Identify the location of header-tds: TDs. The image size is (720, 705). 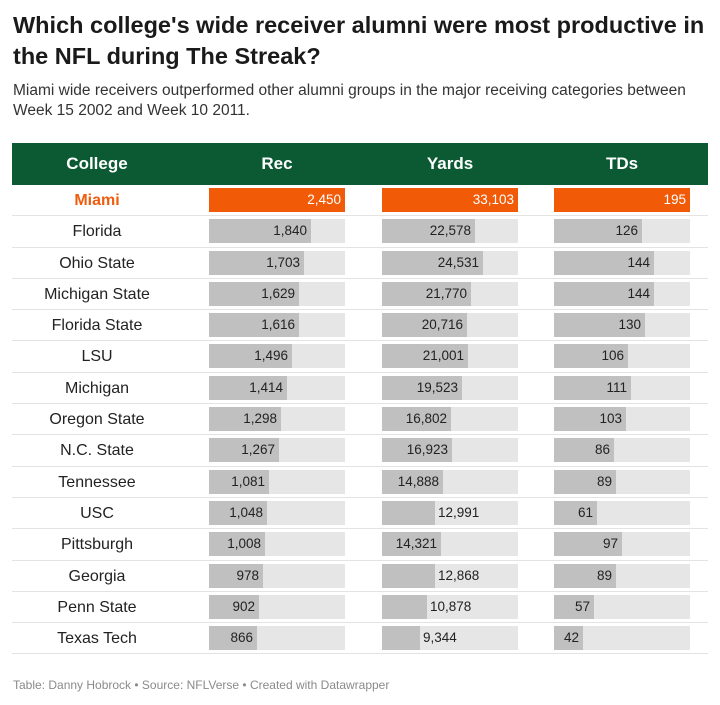
(622, 163).